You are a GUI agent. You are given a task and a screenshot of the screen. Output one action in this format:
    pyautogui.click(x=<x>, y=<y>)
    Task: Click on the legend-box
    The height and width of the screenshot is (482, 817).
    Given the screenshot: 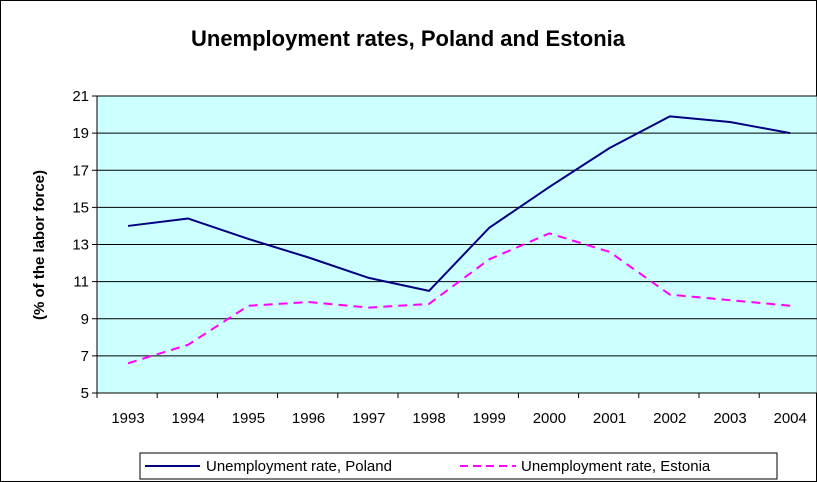 What is the action you would take?
    pyautogui.click(x=458, y=466)
    